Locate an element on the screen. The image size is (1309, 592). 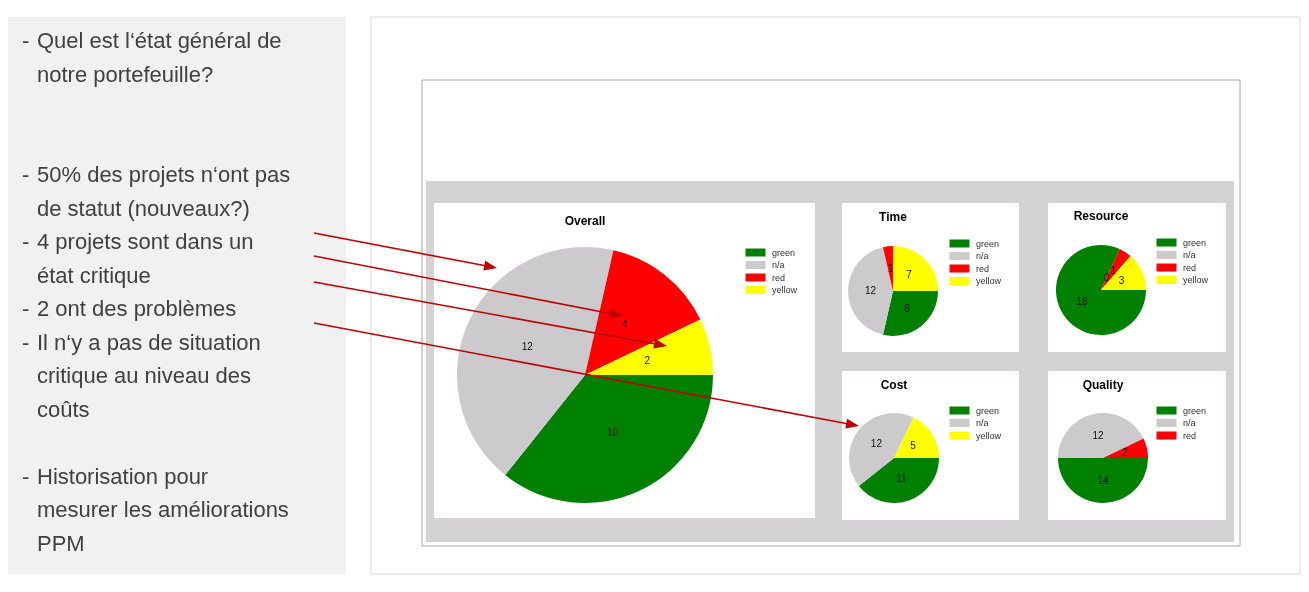
data-label: 5 is located at coordinates (913, 446).